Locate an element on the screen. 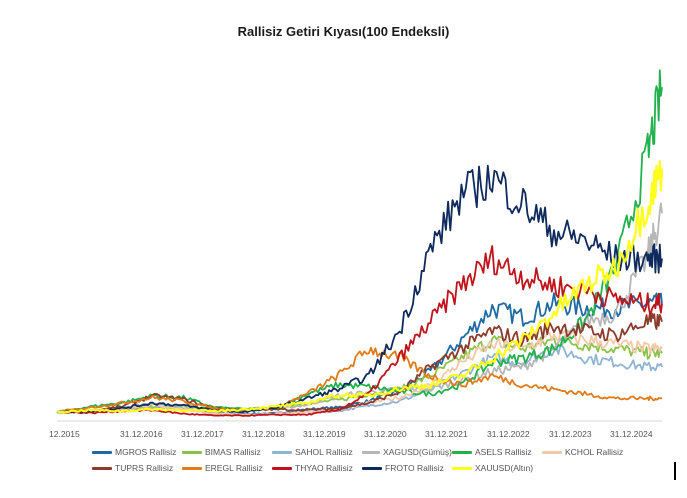 This screenshot has height=498, width=687. legend-entry: ASELS Rallisiz is located at coordinates (497, 452).